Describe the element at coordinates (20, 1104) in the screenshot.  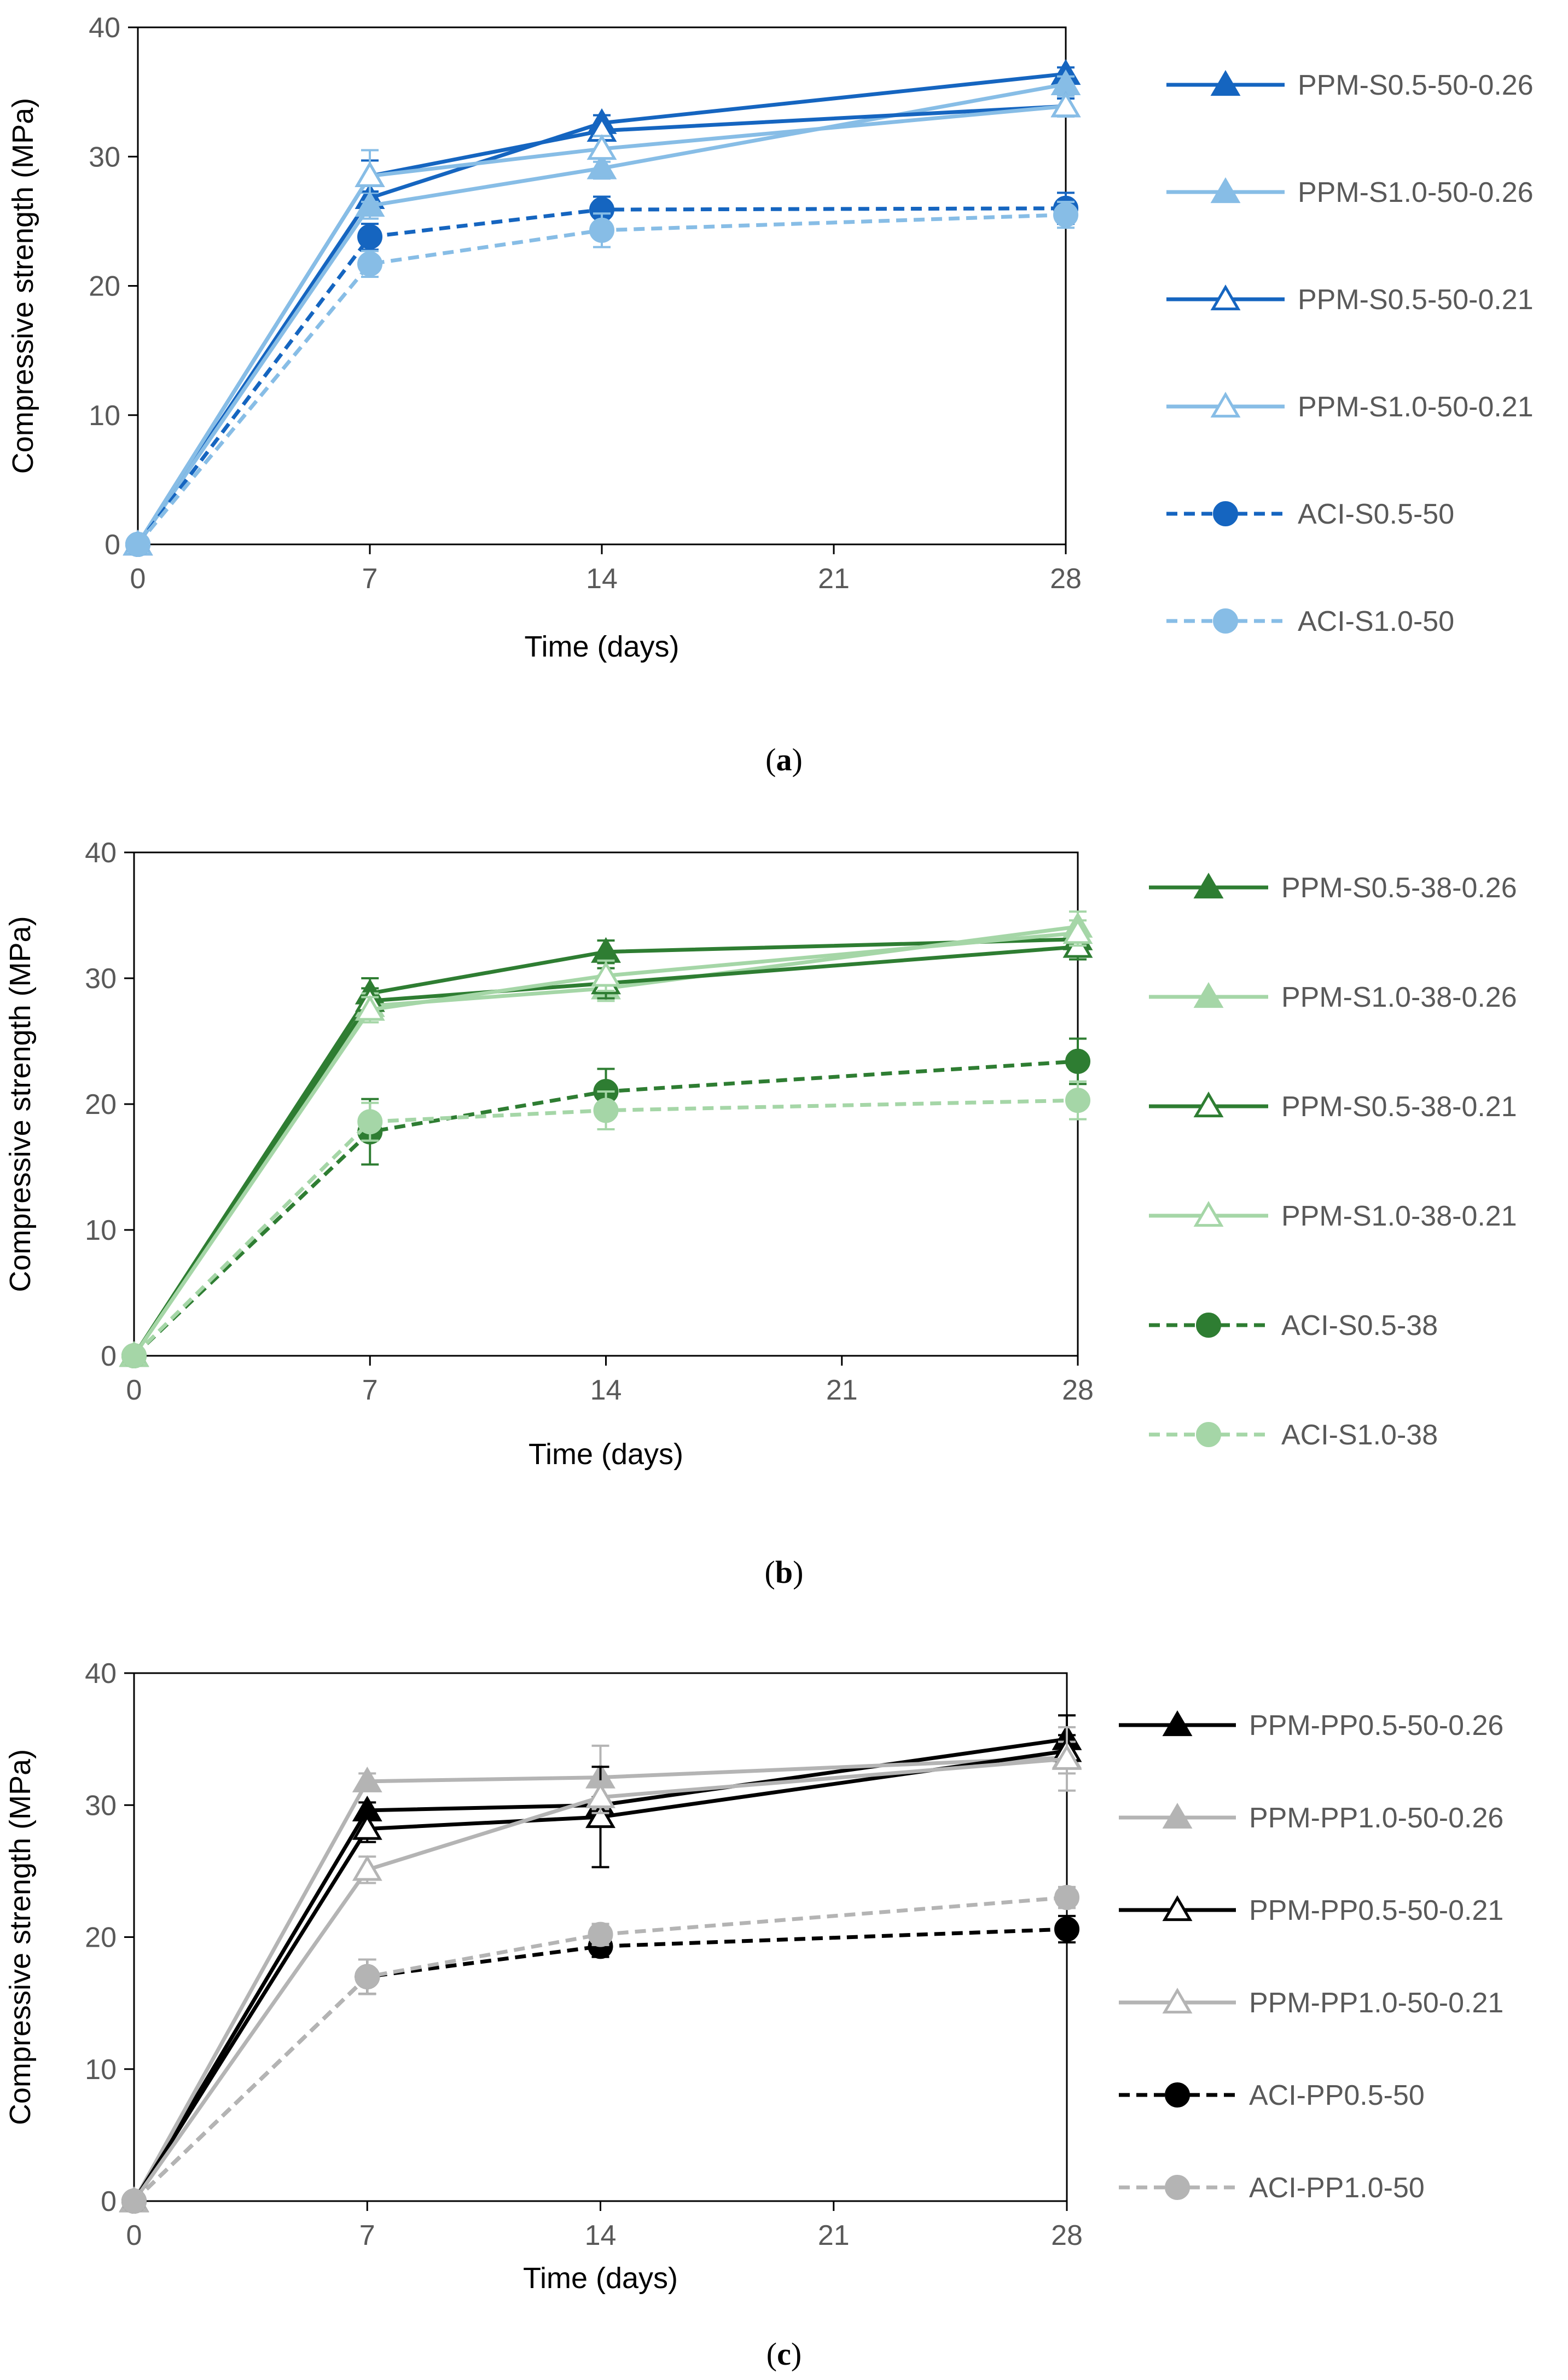
I see `y-axis-title: Compressive strength (MPa)` at that location.